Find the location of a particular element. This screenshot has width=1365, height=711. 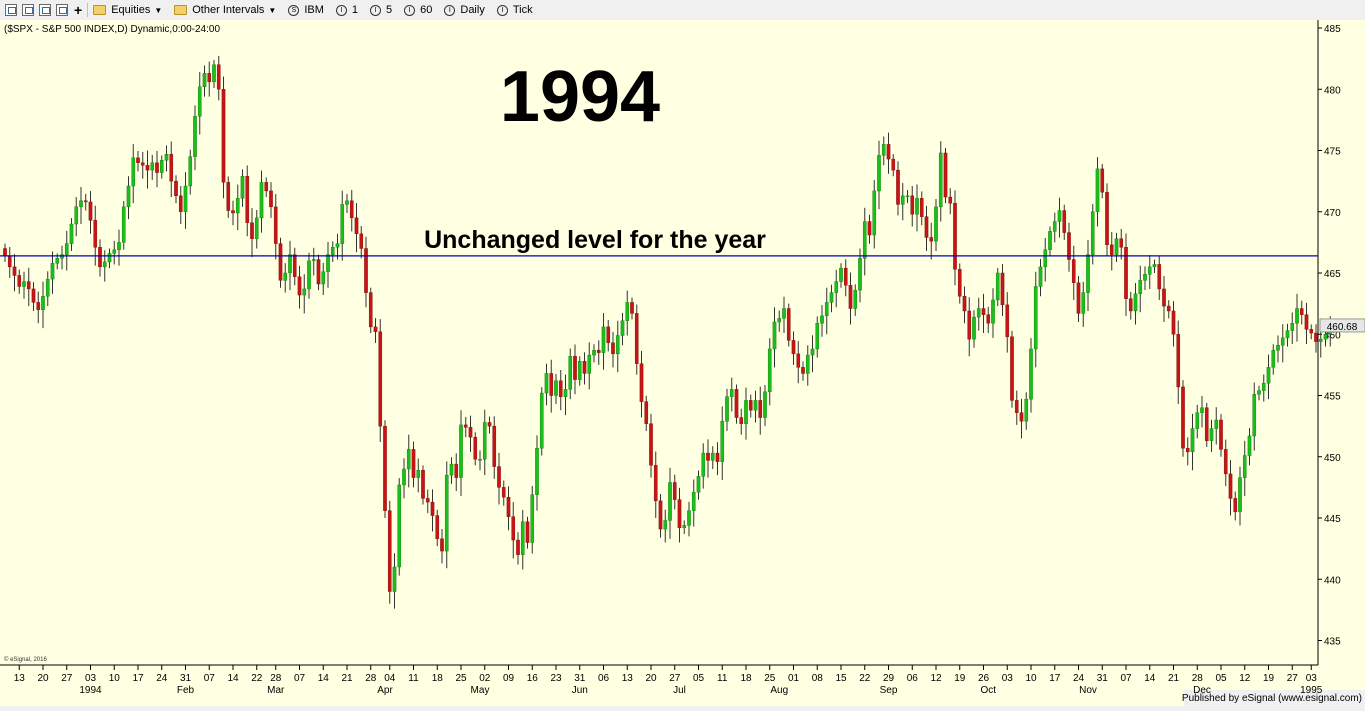

x-tick-label: 18 is located at coordinates (438, 678).